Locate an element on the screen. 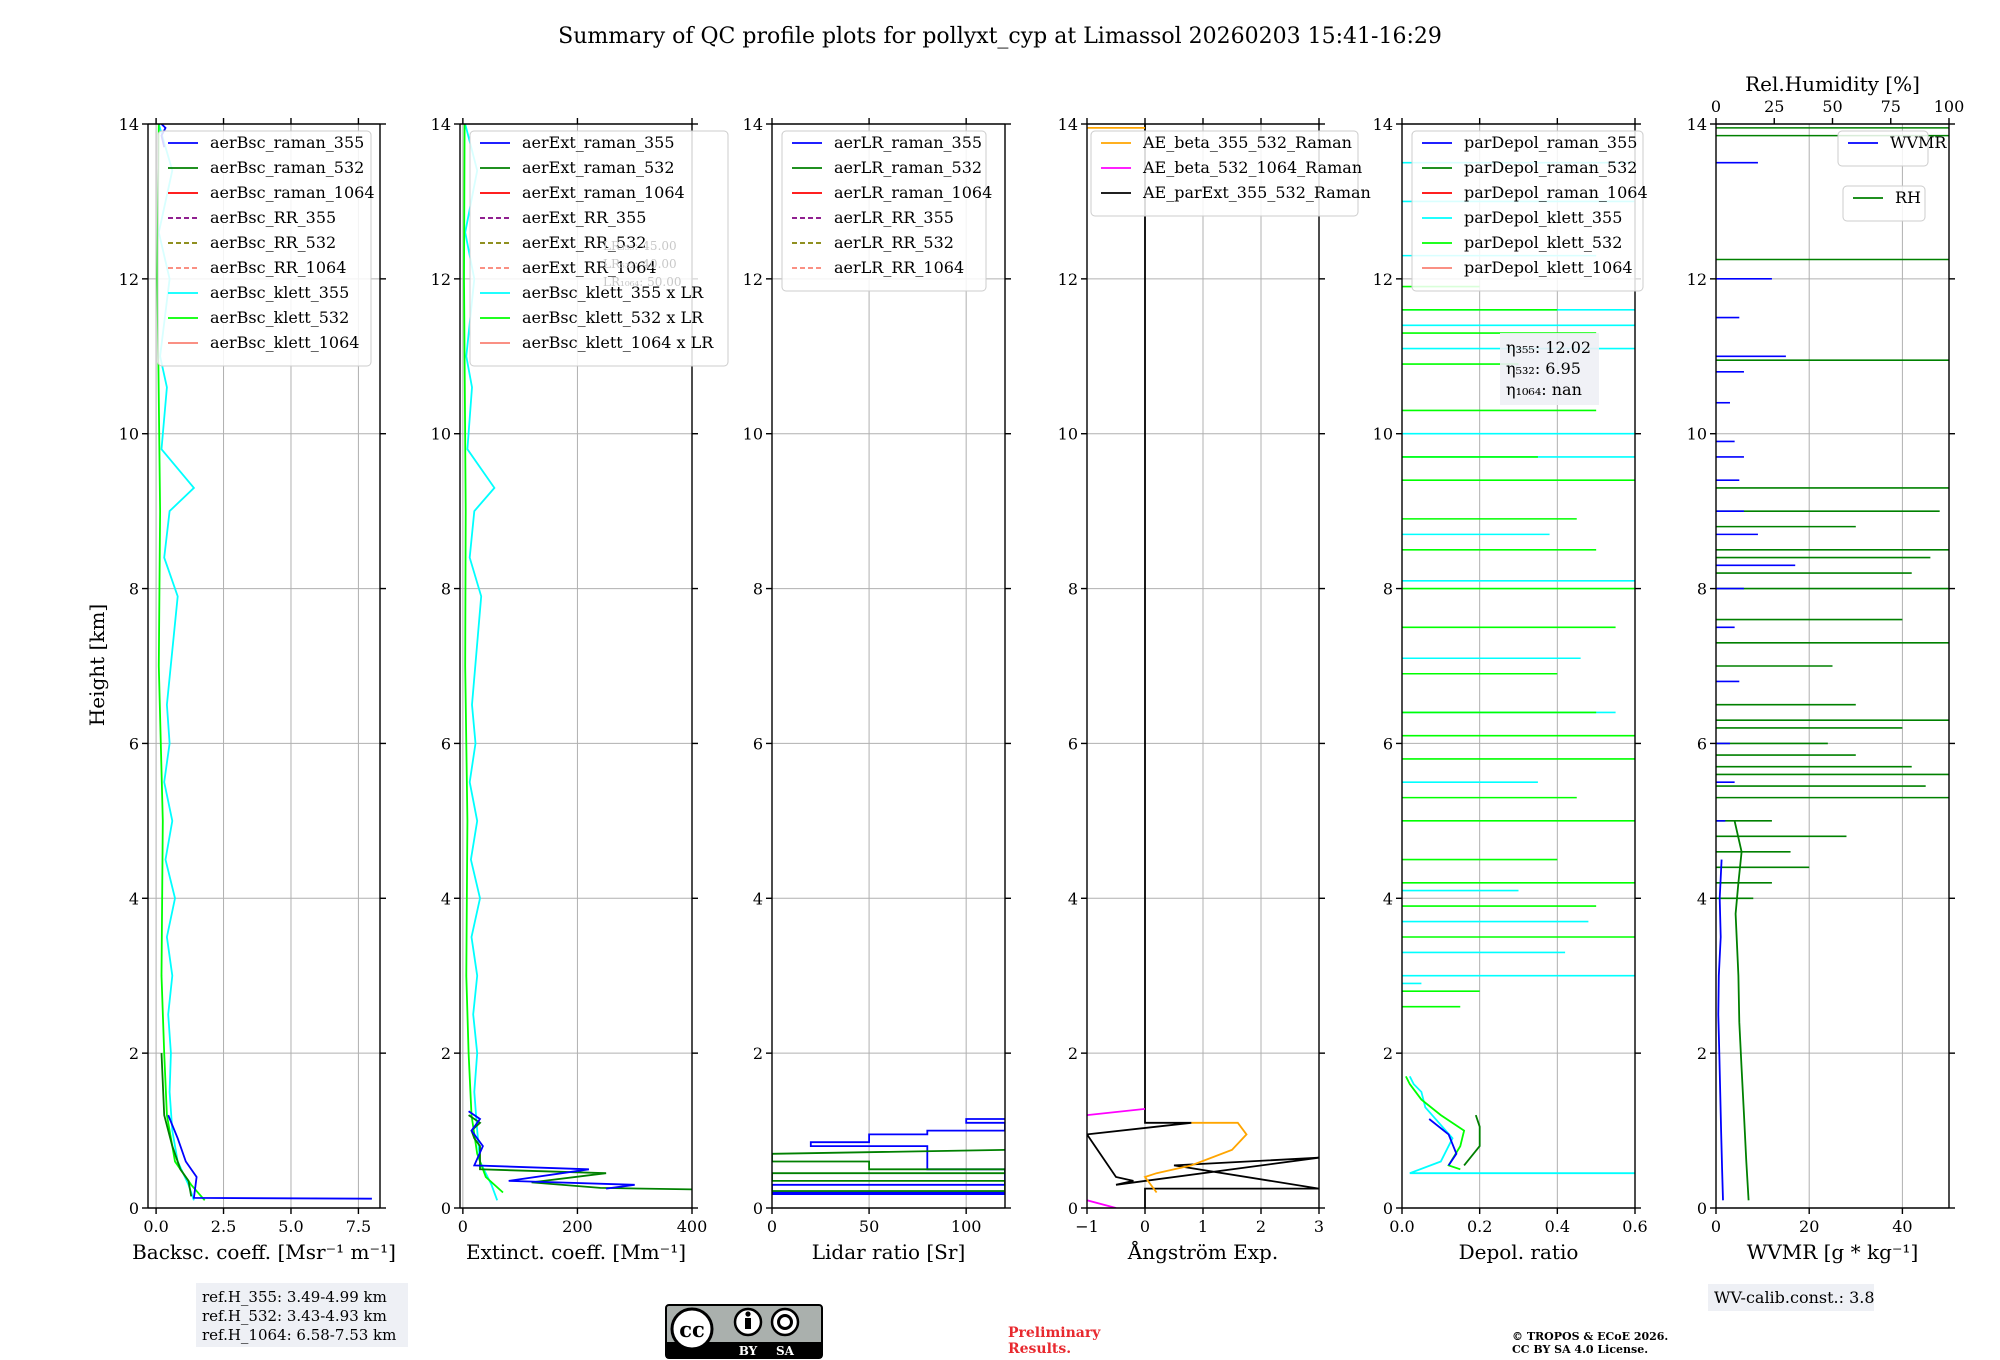  x-tick-label: 7.5 is located at coordinates (358, 1226).